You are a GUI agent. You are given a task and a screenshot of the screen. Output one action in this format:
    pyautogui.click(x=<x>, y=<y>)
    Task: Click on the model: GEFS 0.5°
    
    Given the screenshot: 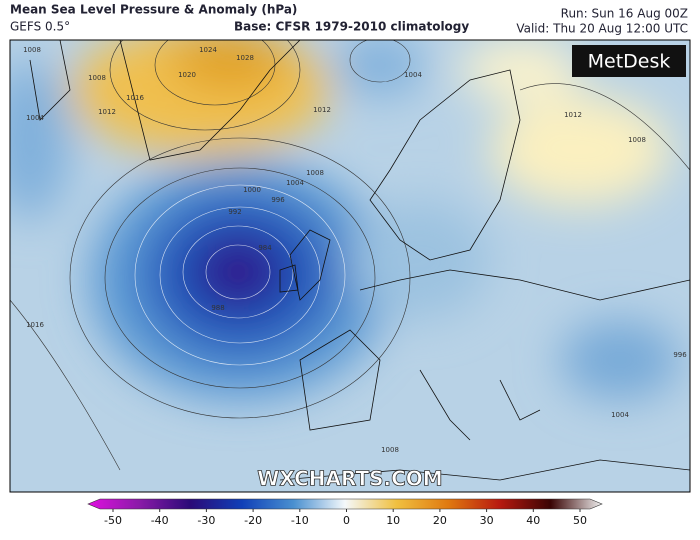 What is the action you would take?
    pyautogui.click(x=40, y=27)
    